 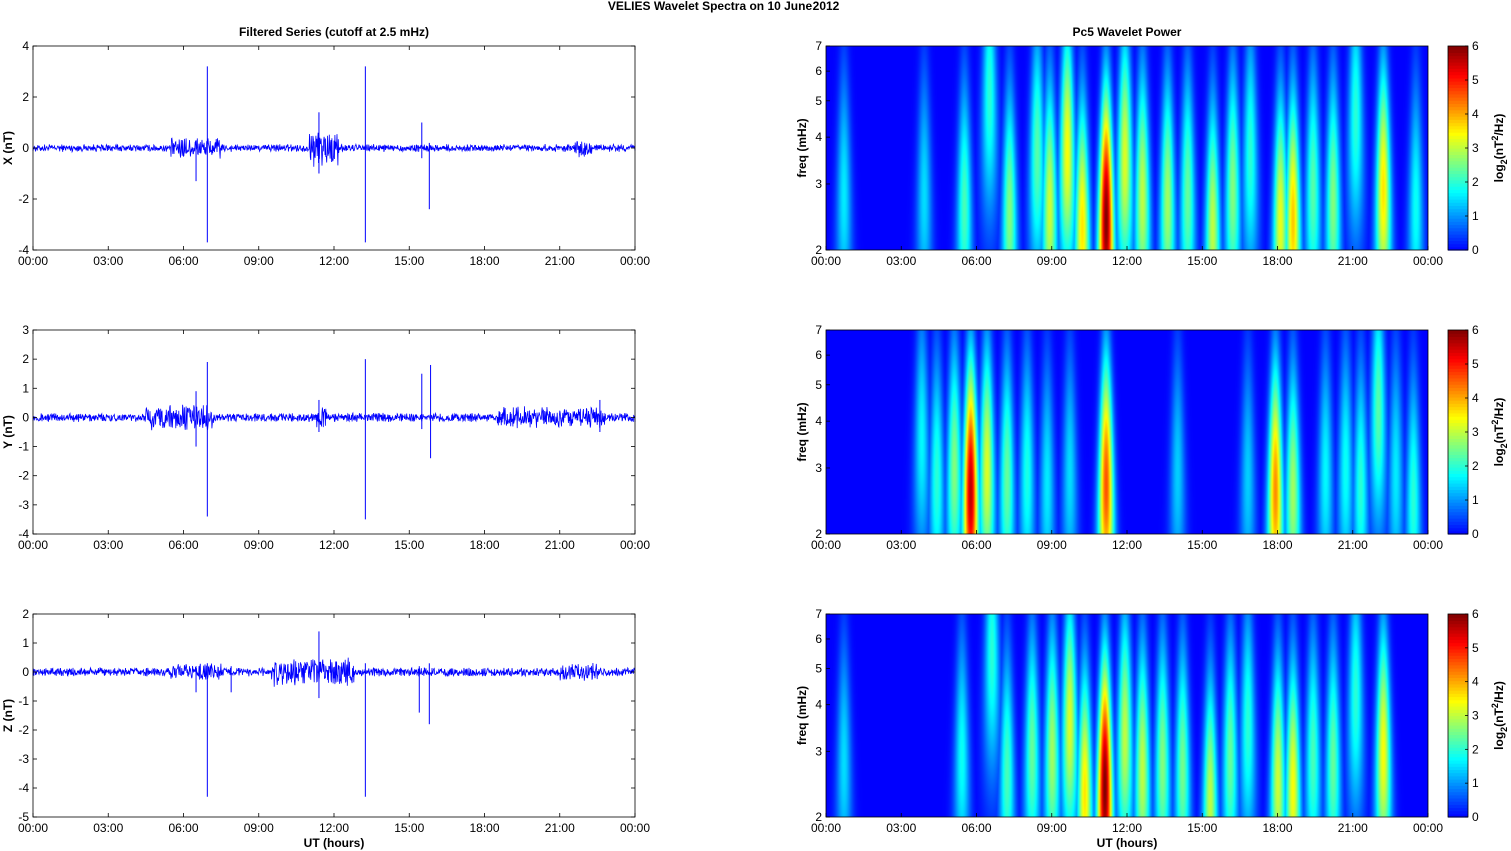 What do you see at coordinates (818, 355) in the screenshot?
I see `y-tick-label: 6` at bounding box center [818, 355].